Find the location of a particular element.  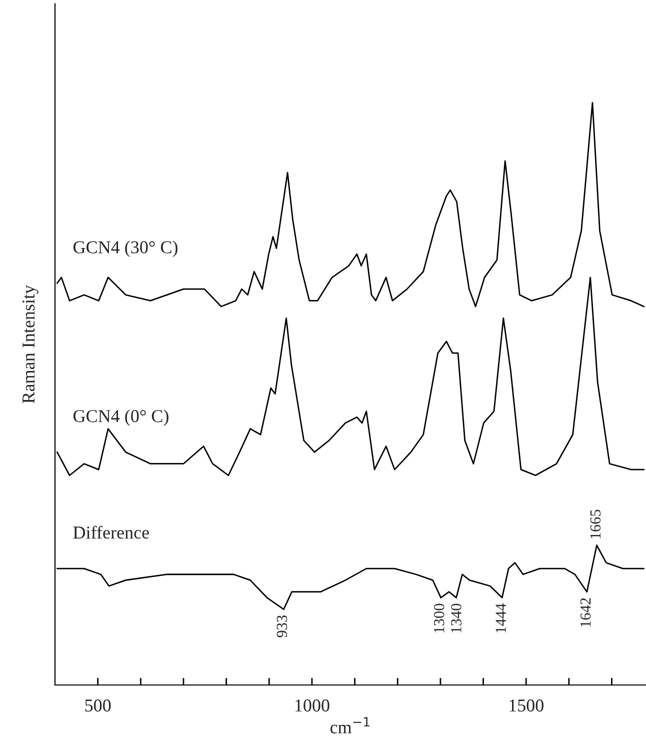

series-label: Difference is located at coordinates (111, 532).